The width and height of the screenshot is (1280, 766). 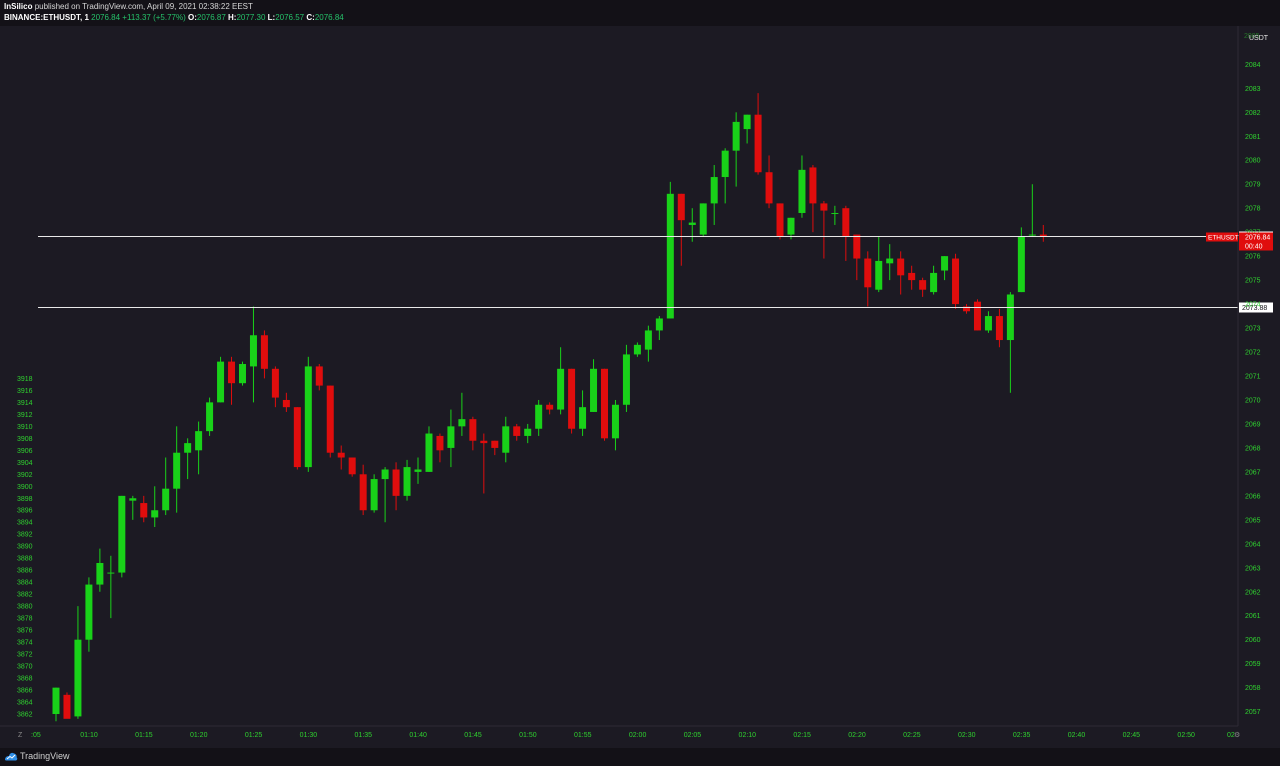 What do you see at coordinates (1259, 38) in the screenshot?
I see `currency-label: USDT` at bounding box center [1259, 38].